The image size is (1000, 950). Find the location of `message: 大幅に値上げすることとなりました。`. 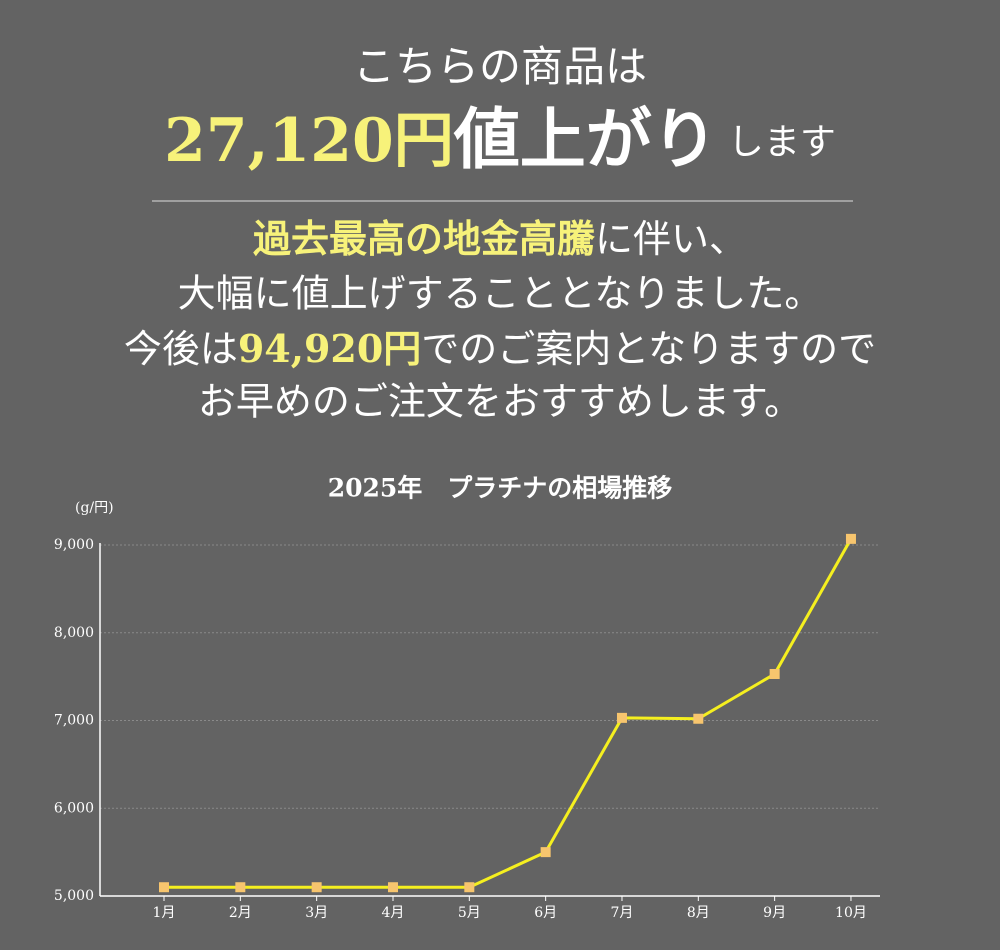

message: 大幅に値上げすることとなりました。 is located at coordinates (500, 294).